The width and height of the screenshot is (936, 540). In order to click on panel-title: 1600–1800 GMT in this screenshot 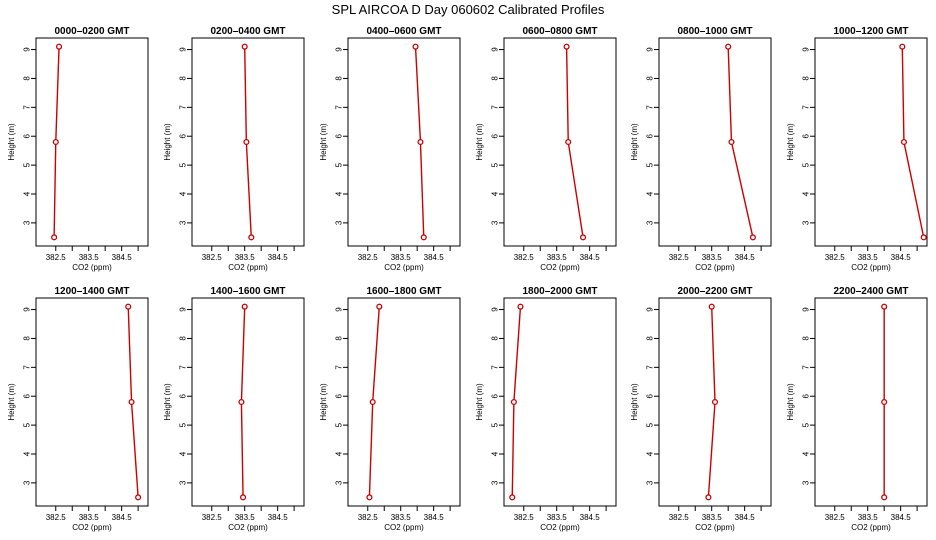, I will do `click(403, 291)`.